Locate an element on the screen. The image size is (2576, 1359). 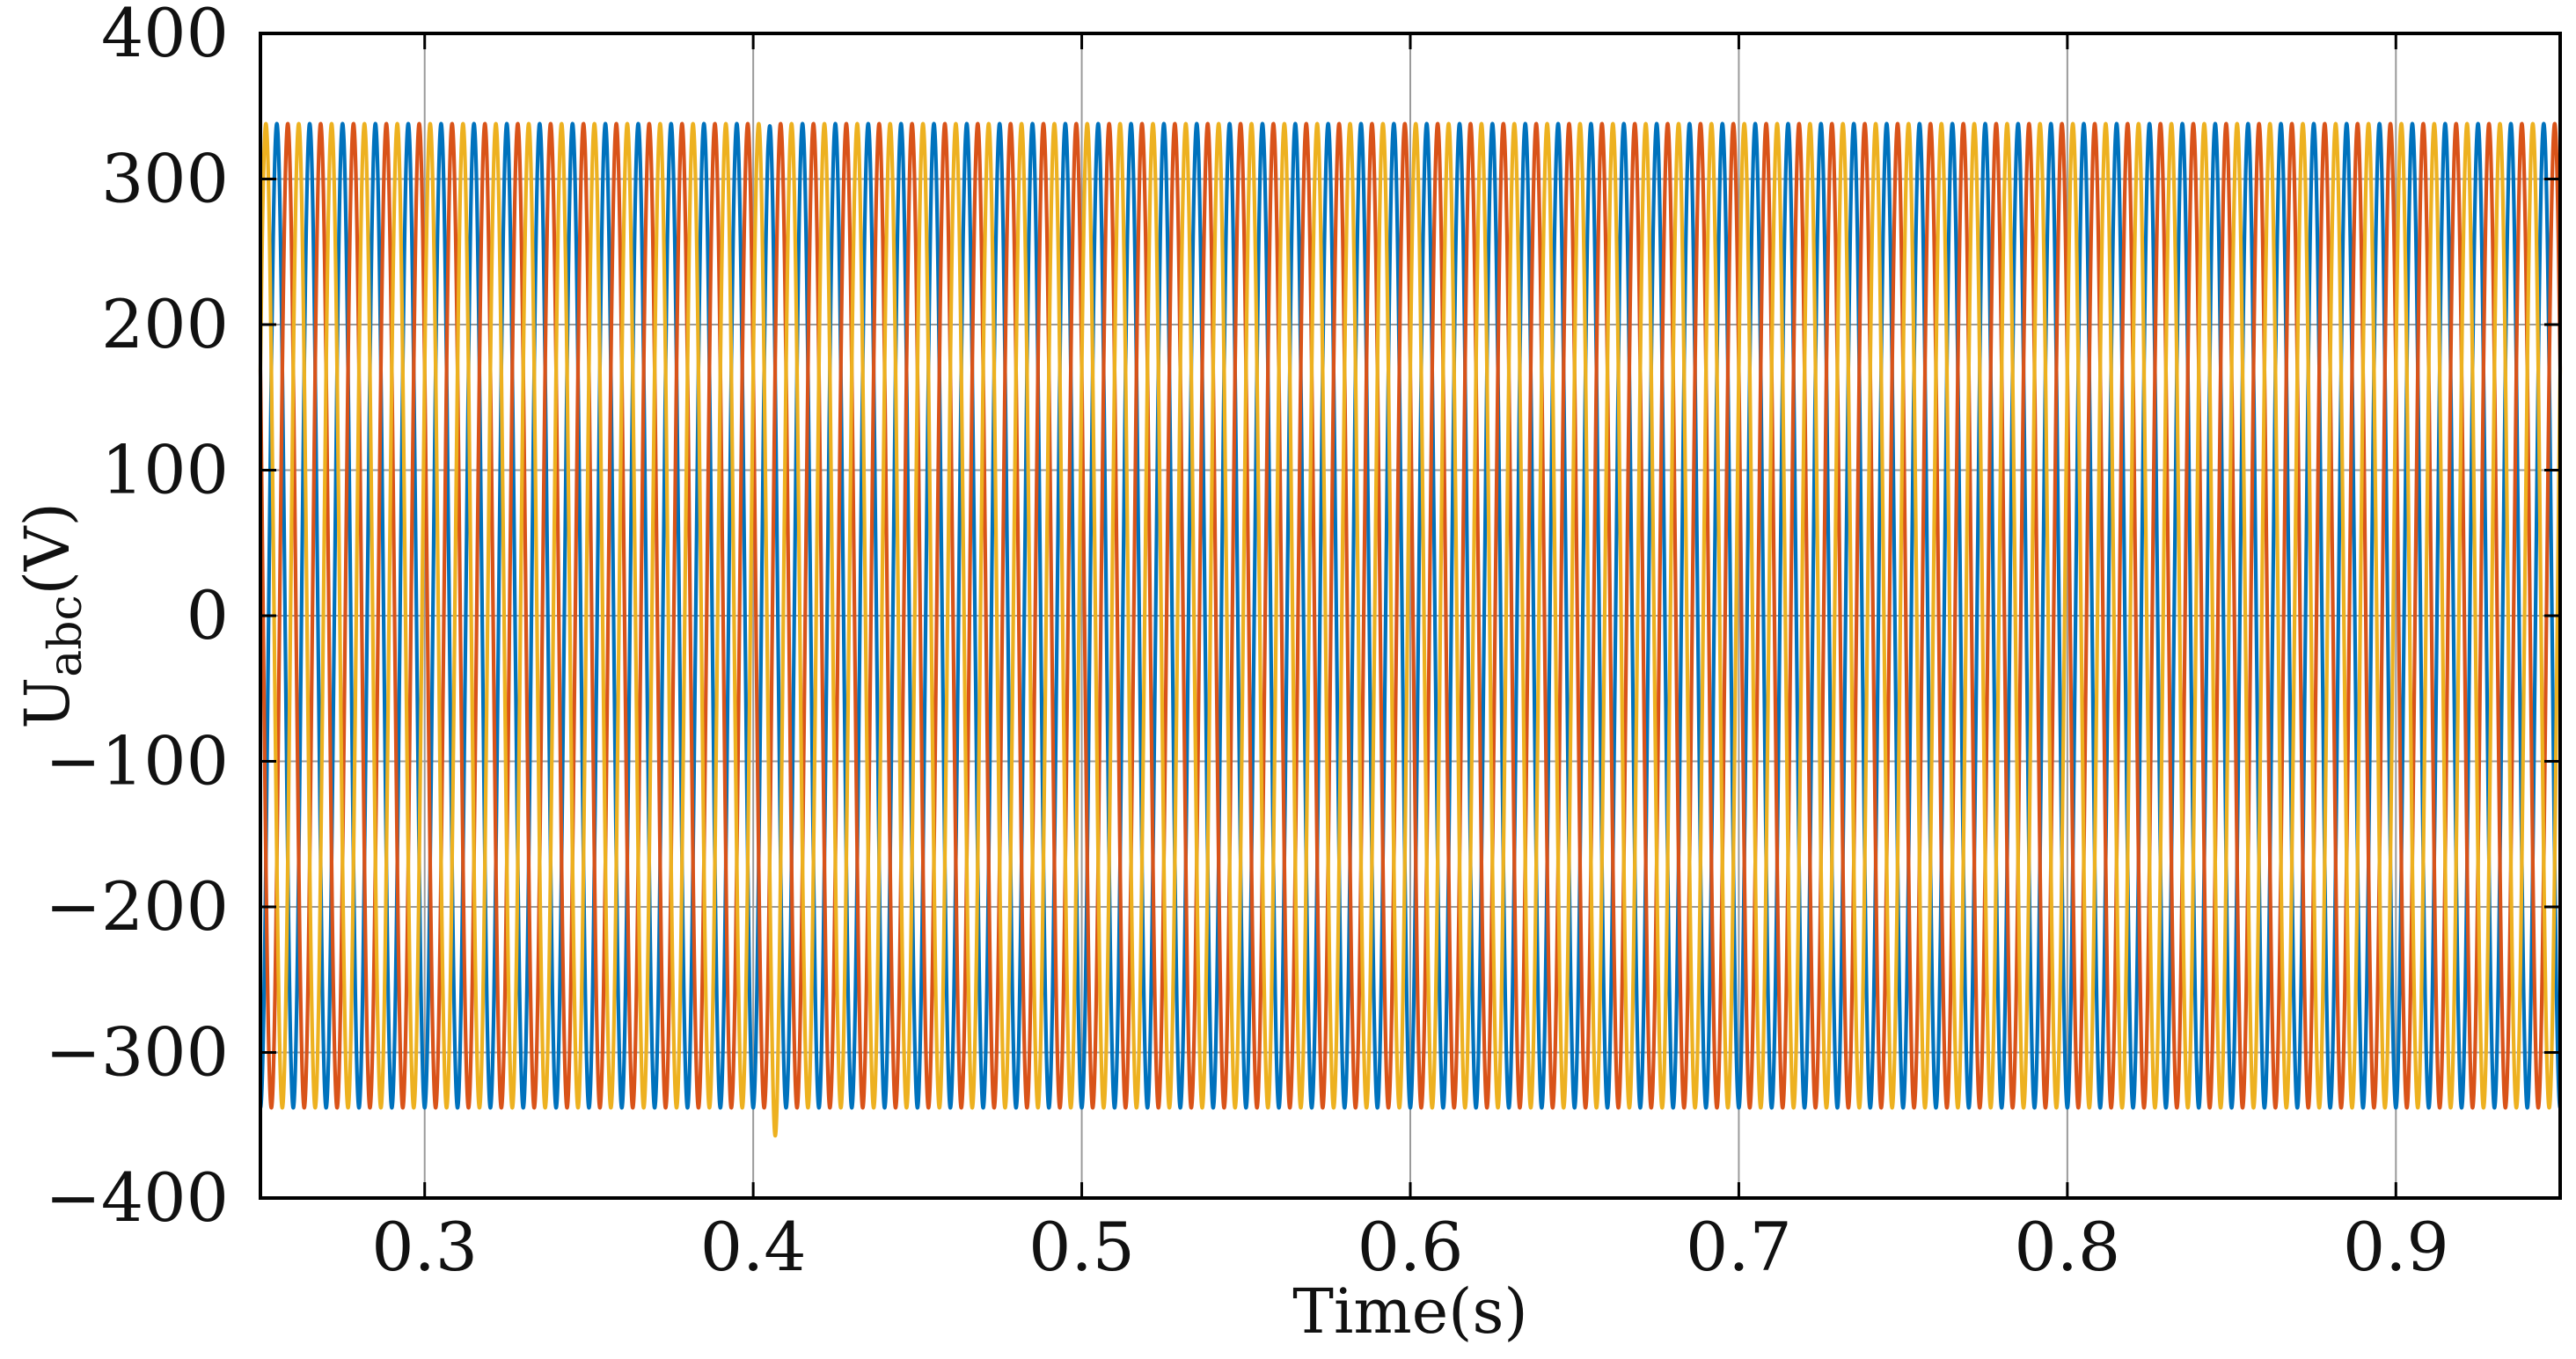
x-tick-label: 0.7 is located at coordinates (1739, 1247).